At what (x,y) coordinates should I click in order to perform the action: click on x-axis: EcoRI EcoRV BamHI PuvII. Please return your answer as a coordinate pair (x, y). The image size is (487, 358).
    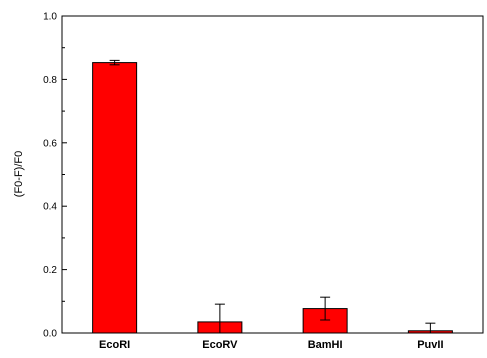
    Looking at the image, I should click on (271, 345).